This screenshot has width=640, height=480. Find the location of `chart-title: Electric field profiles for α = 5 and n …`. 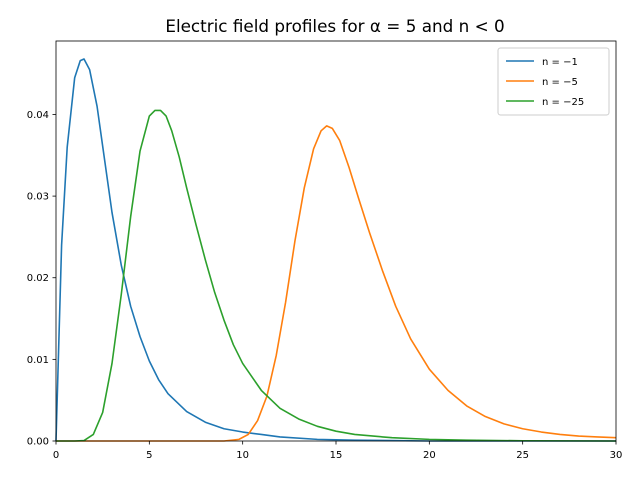

chart-title: Electric field profiles for α = 5 and n … is located at coordinates (334, 26).